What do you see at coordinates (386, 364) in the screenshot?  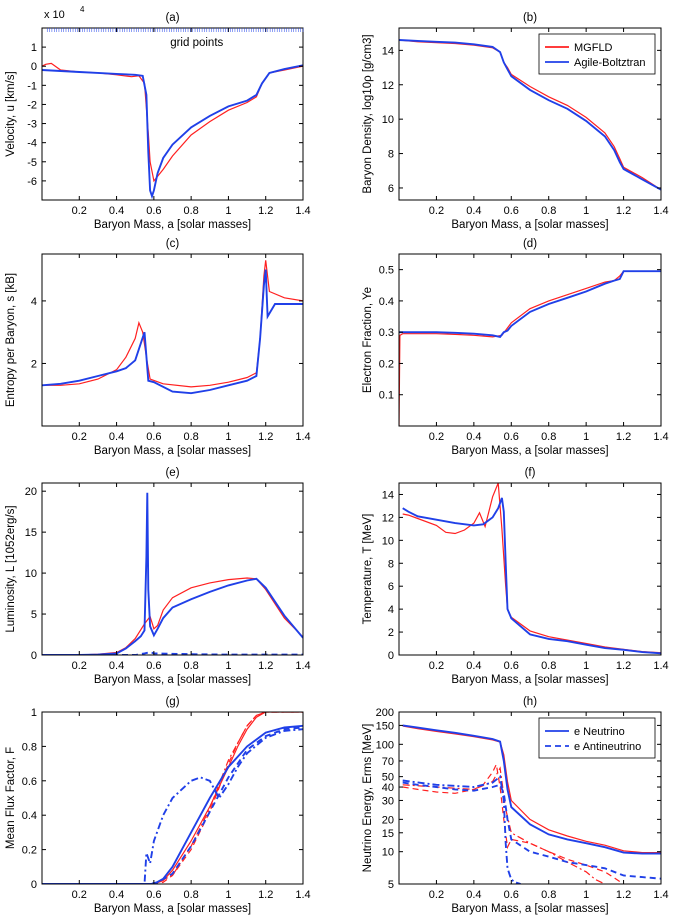 I see `y-tick-label: 0.2` at bounding box center [386, 364].